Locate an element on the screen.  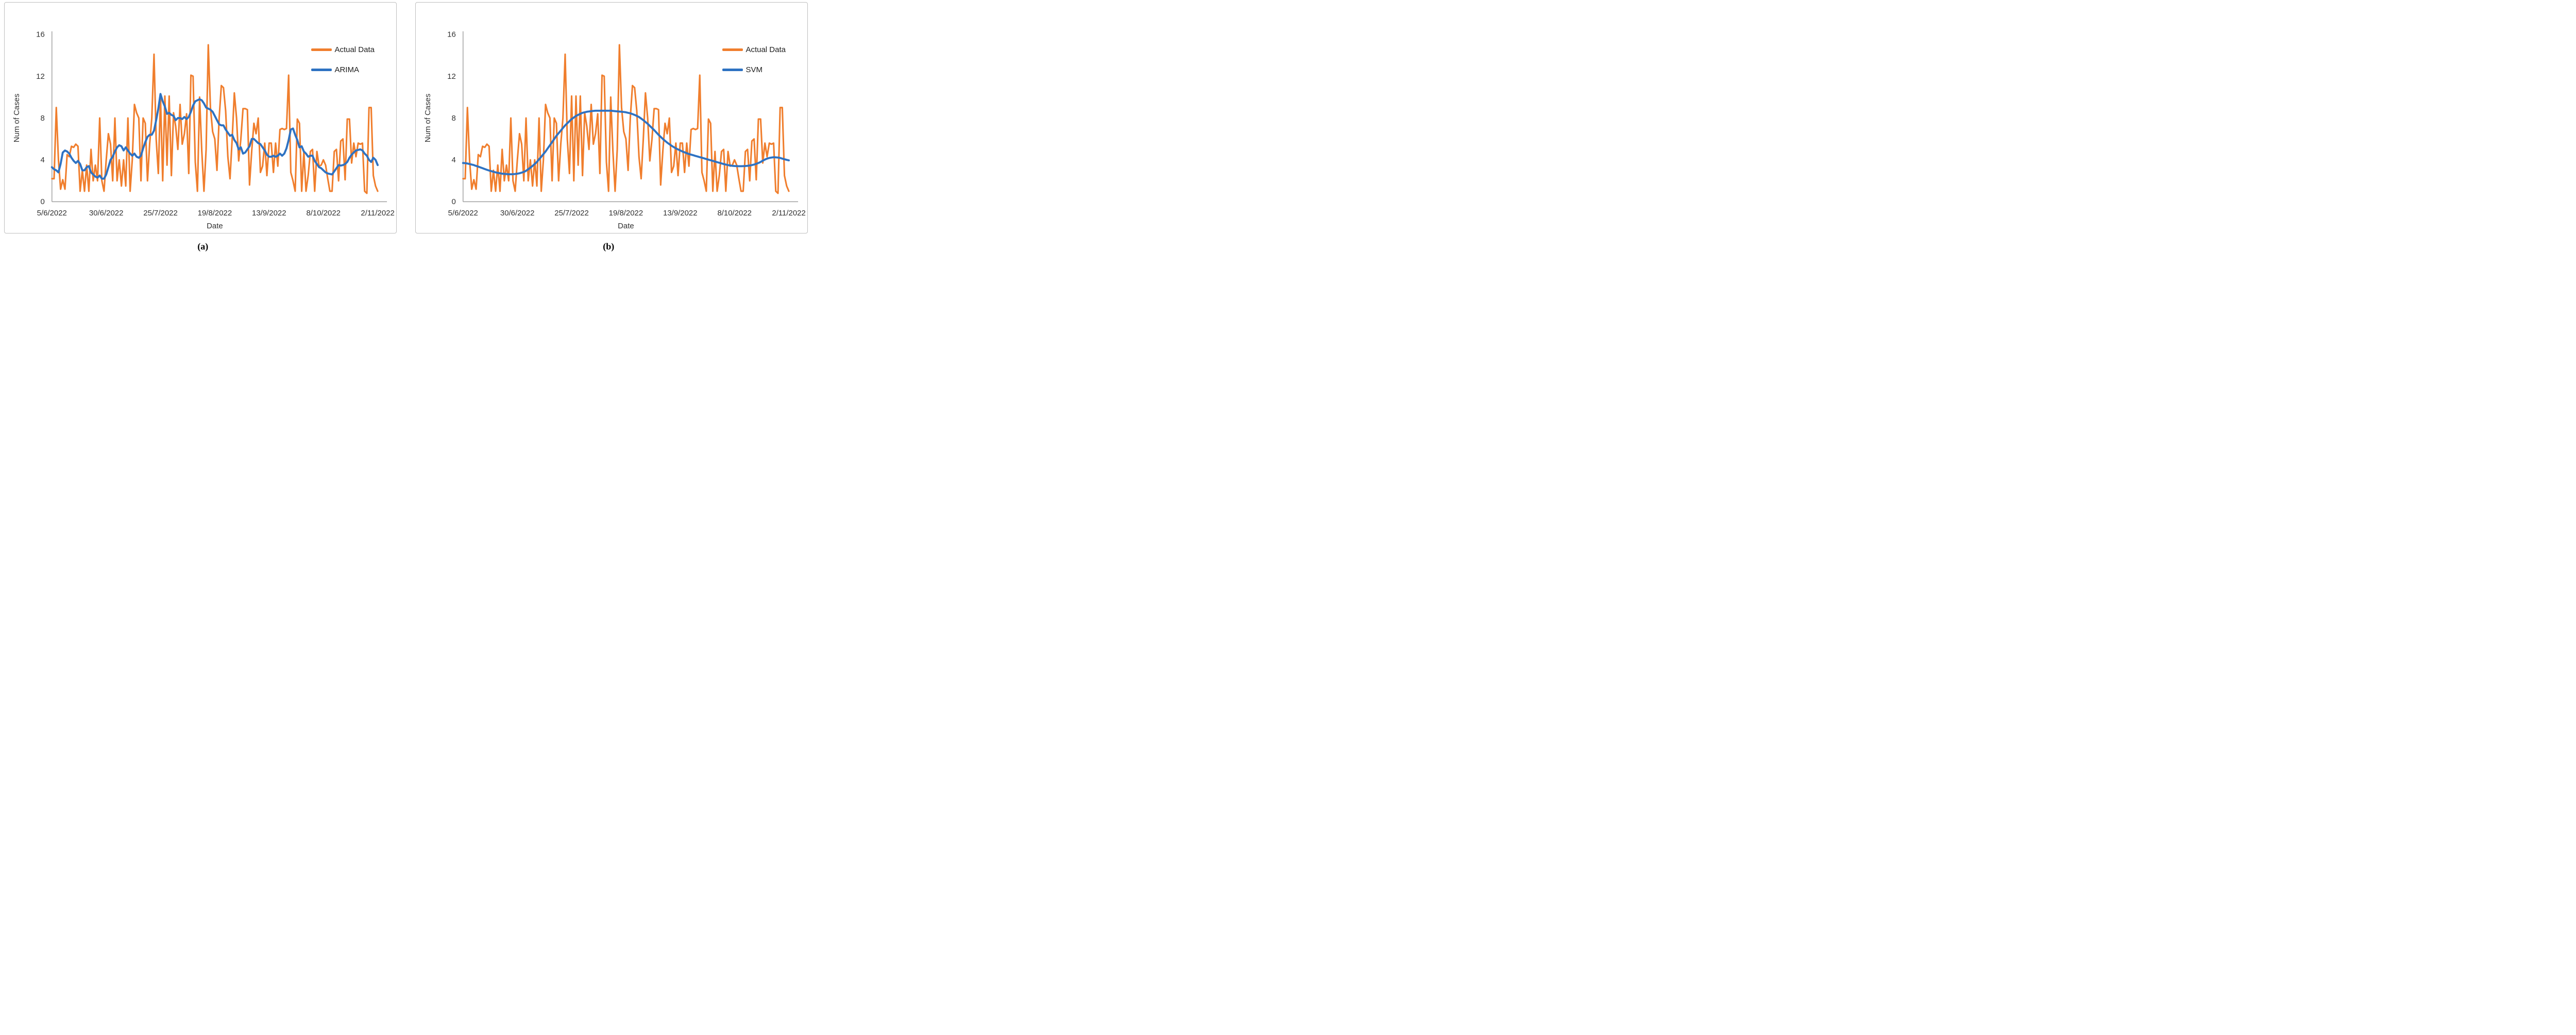
legend-item-arima: ARIMA is located at coordinates (343, 70).